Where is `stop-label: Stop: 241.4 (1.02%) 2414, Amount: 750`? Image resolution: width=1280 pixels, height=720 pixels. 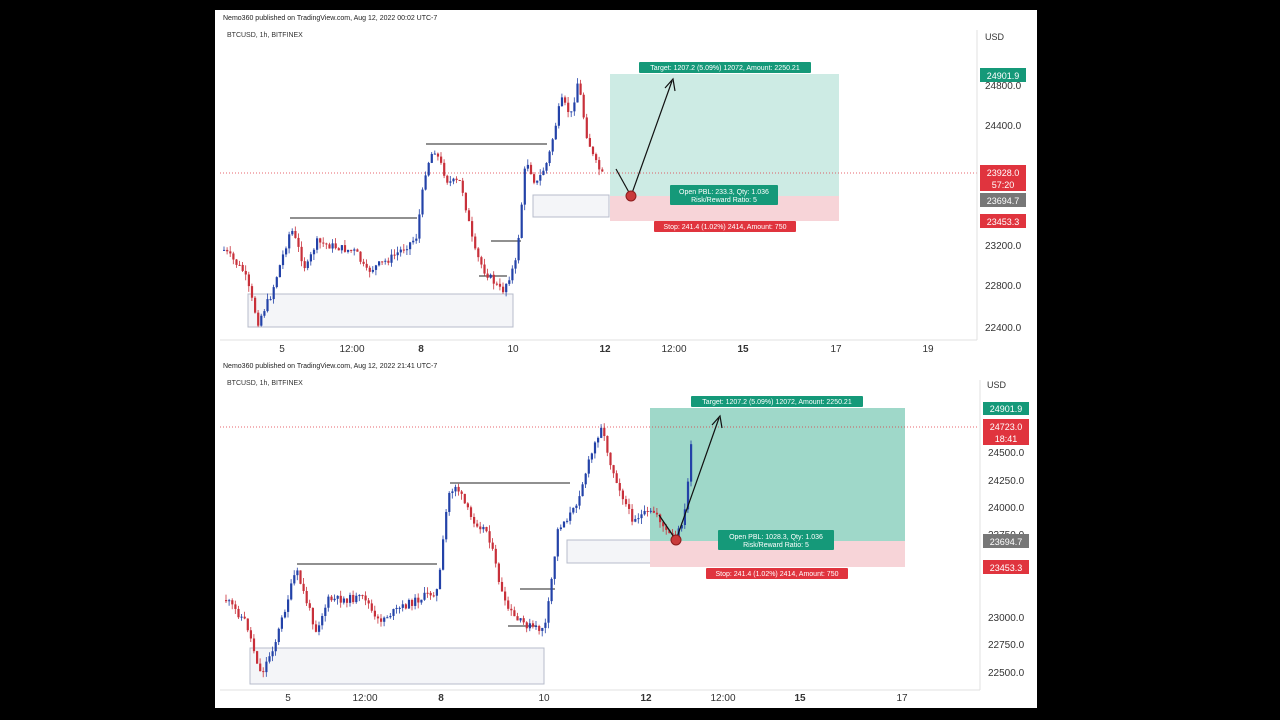 stop-label: Stop: 241.4 (1.02%) 2414, Amount: 750 is located at coordinates (725, 227).